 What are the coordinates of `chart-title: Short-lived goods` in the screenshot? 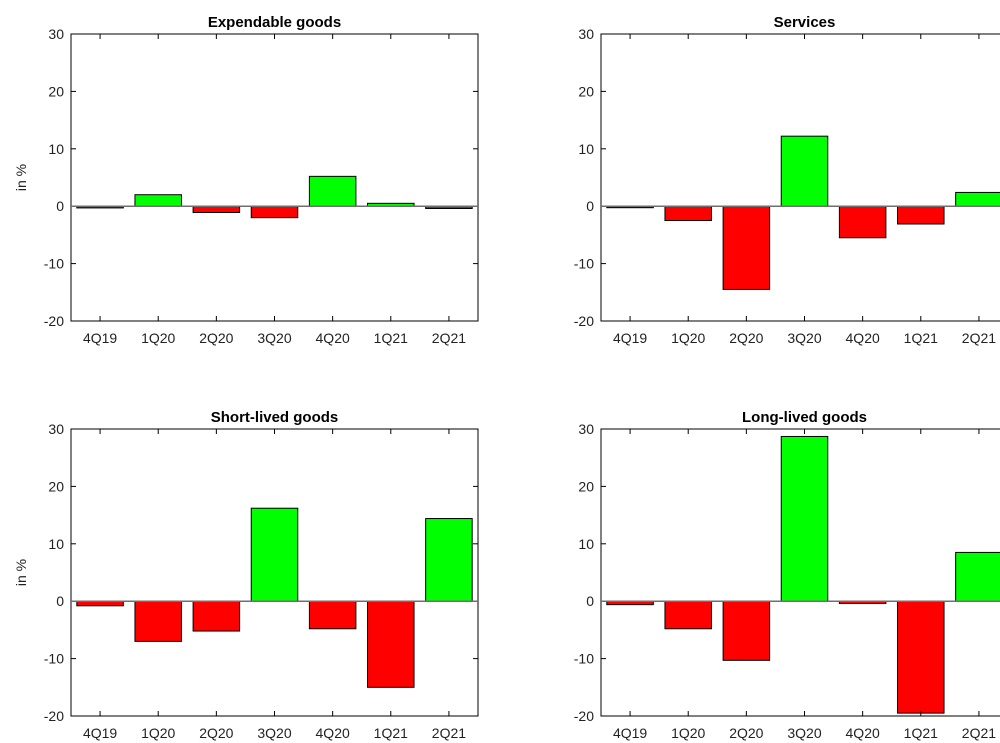 It's located at (275, 417).